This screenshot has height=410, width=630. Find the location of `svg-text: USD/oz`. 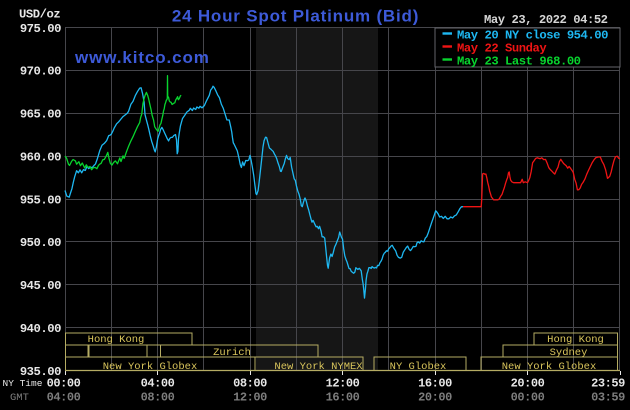

svg-text: USD/oz is located at coordinates (39, 14).